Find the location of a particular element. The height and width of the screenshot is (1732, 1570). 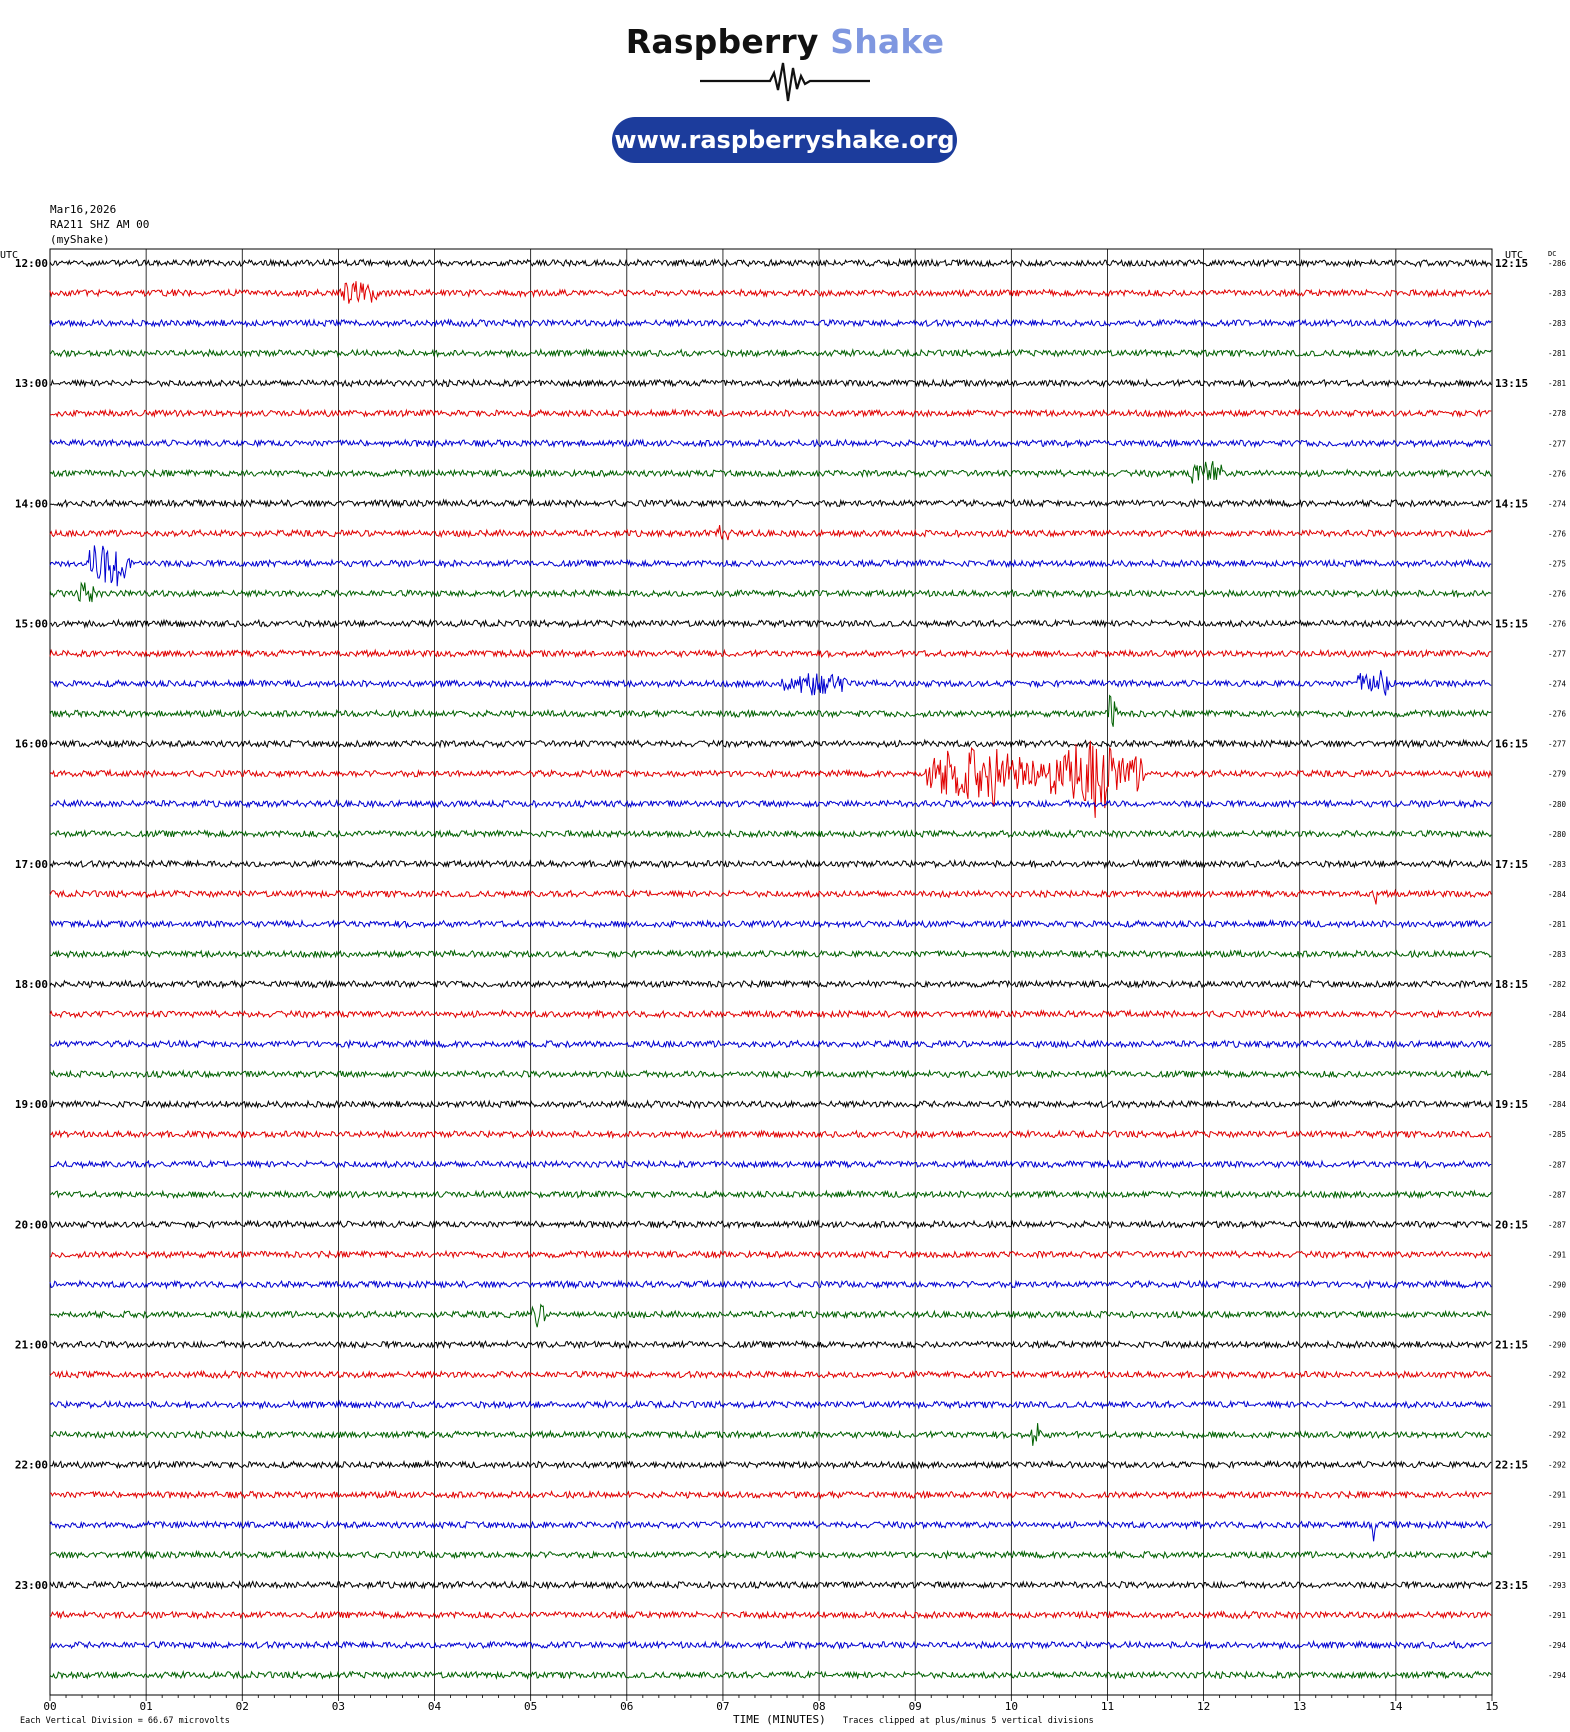

hour-label-left: 19:00 is located at coordinates (31, 1104).